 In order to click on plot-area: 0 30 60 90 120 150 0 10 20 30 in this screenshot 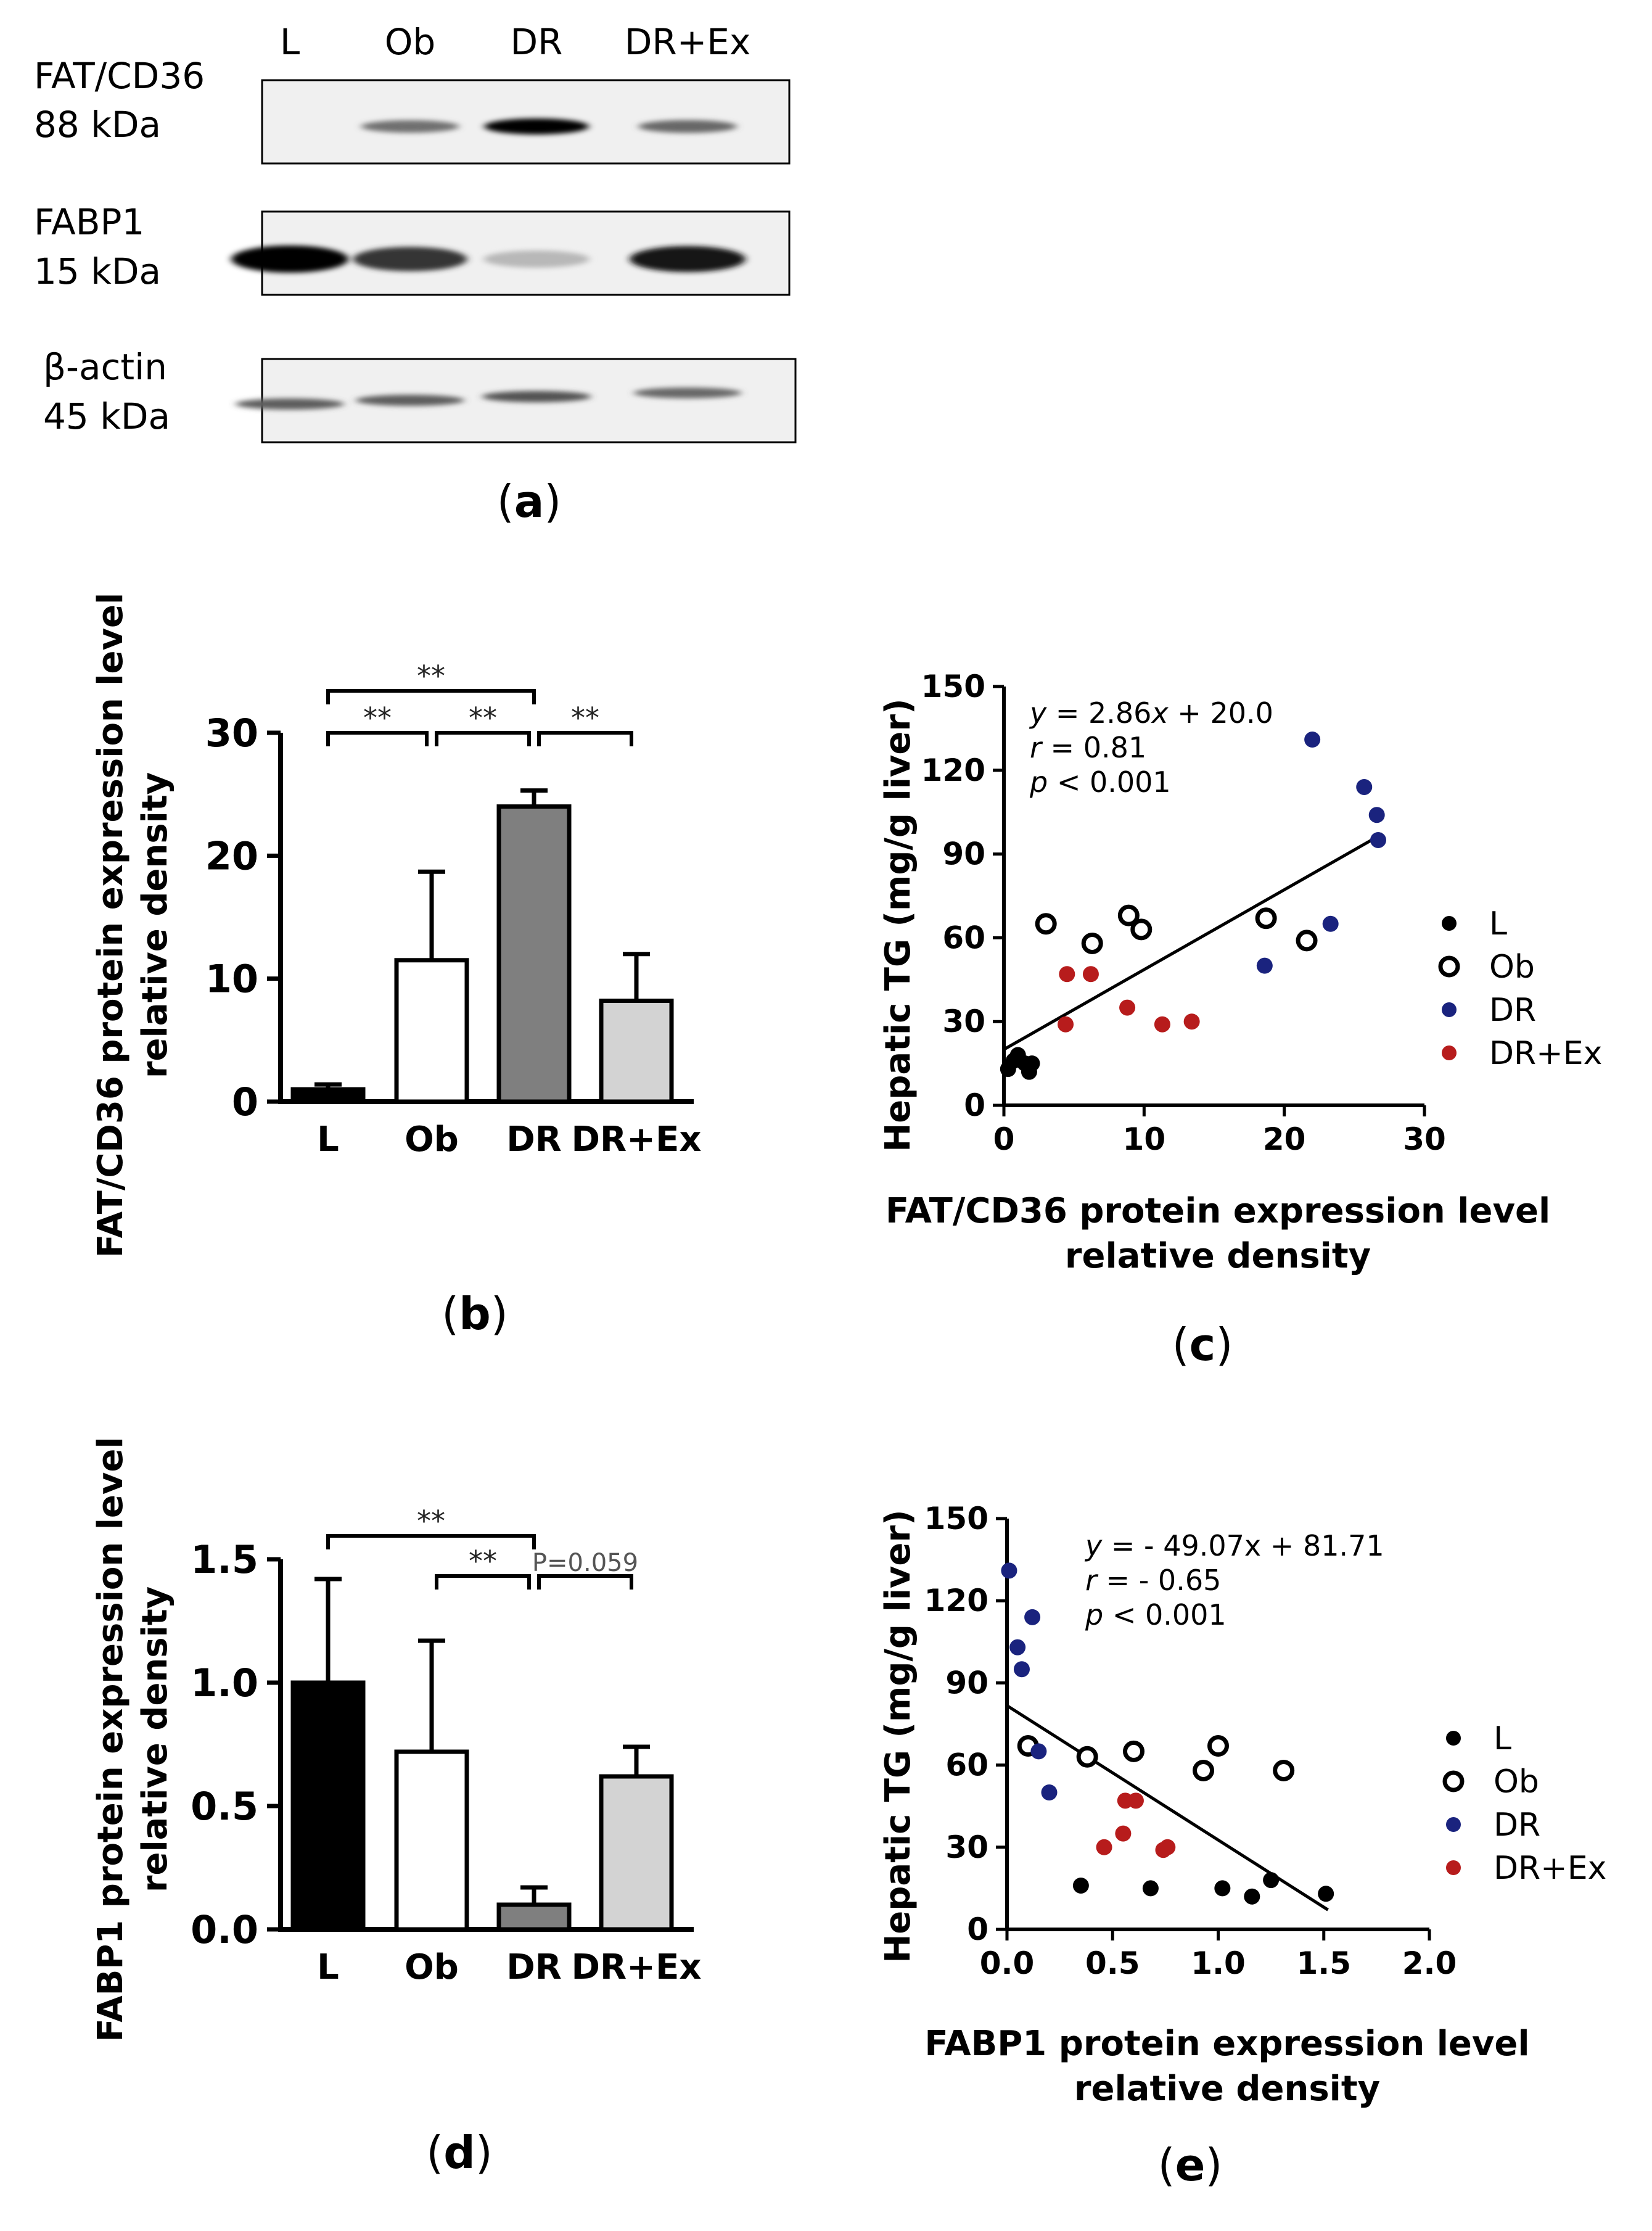, I will do `click(1183, 913)`.